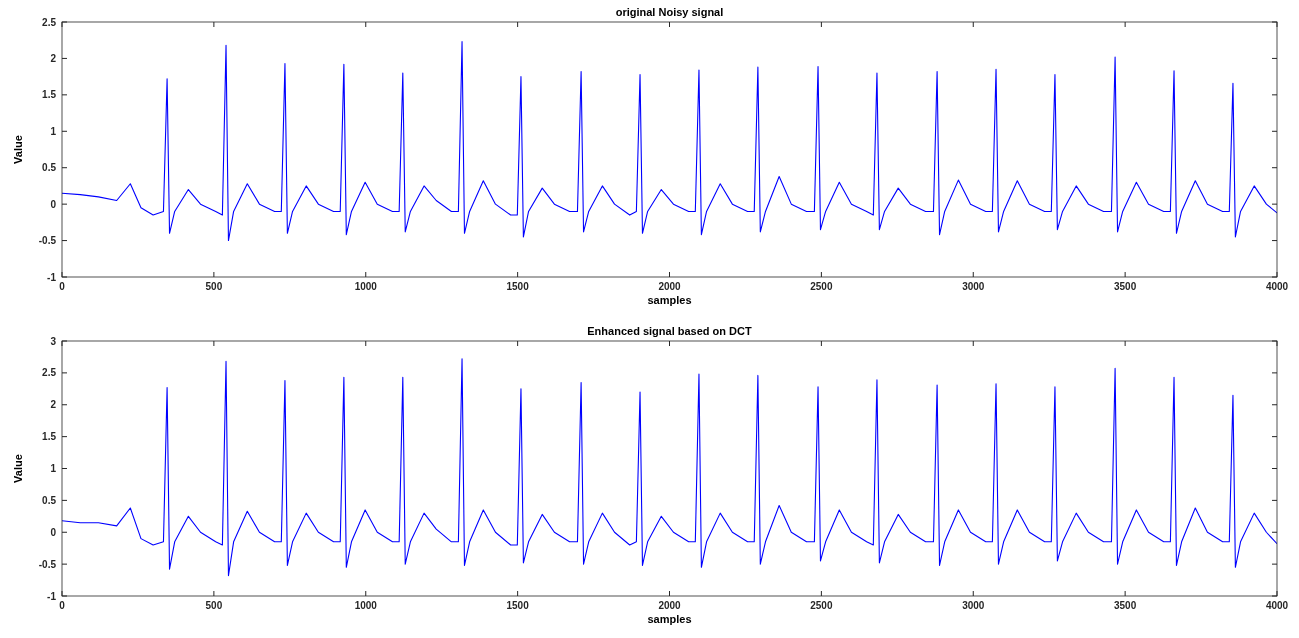  What do you see at coordinates (53, 341) in the screenshot?
I see `y-tick-label: 3` at bounding box center [53, 341].